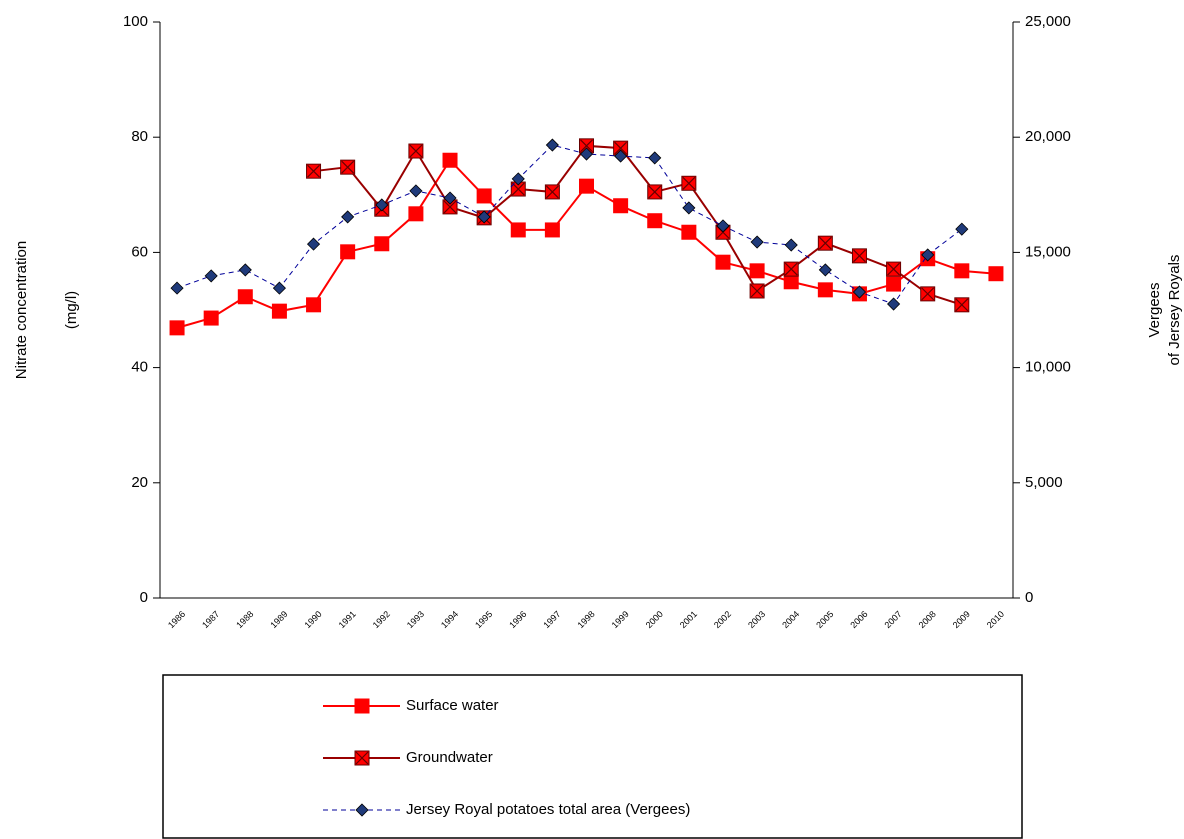 This screenshot has width=1184, height=839. Describe the element at coordinates (927, 619) in the screenshot. I see `x-tick-label: 2008` at that location.